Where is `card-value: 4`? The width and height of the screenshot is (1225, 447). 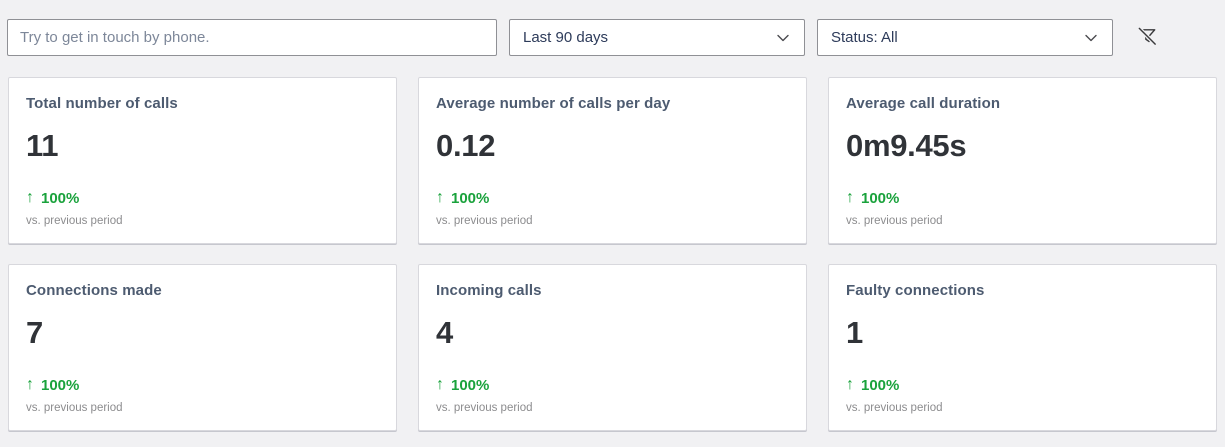
card-value: 4 is located at coordinates (444, 332).